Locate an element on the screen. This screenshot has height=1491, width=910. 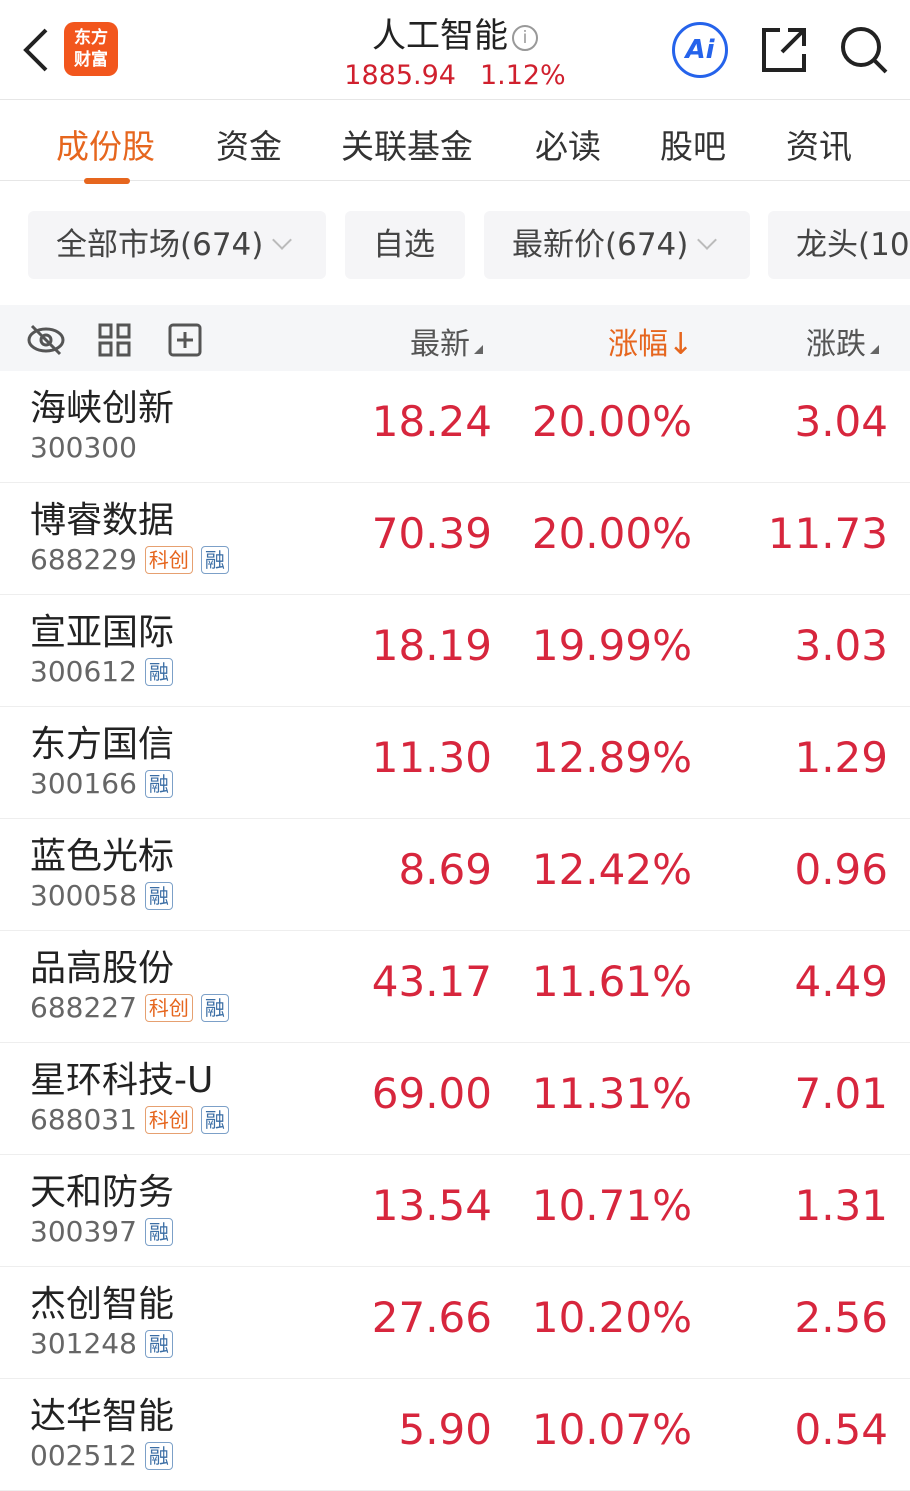
stock-code: 688031 is located at coordinates (83, 1119).